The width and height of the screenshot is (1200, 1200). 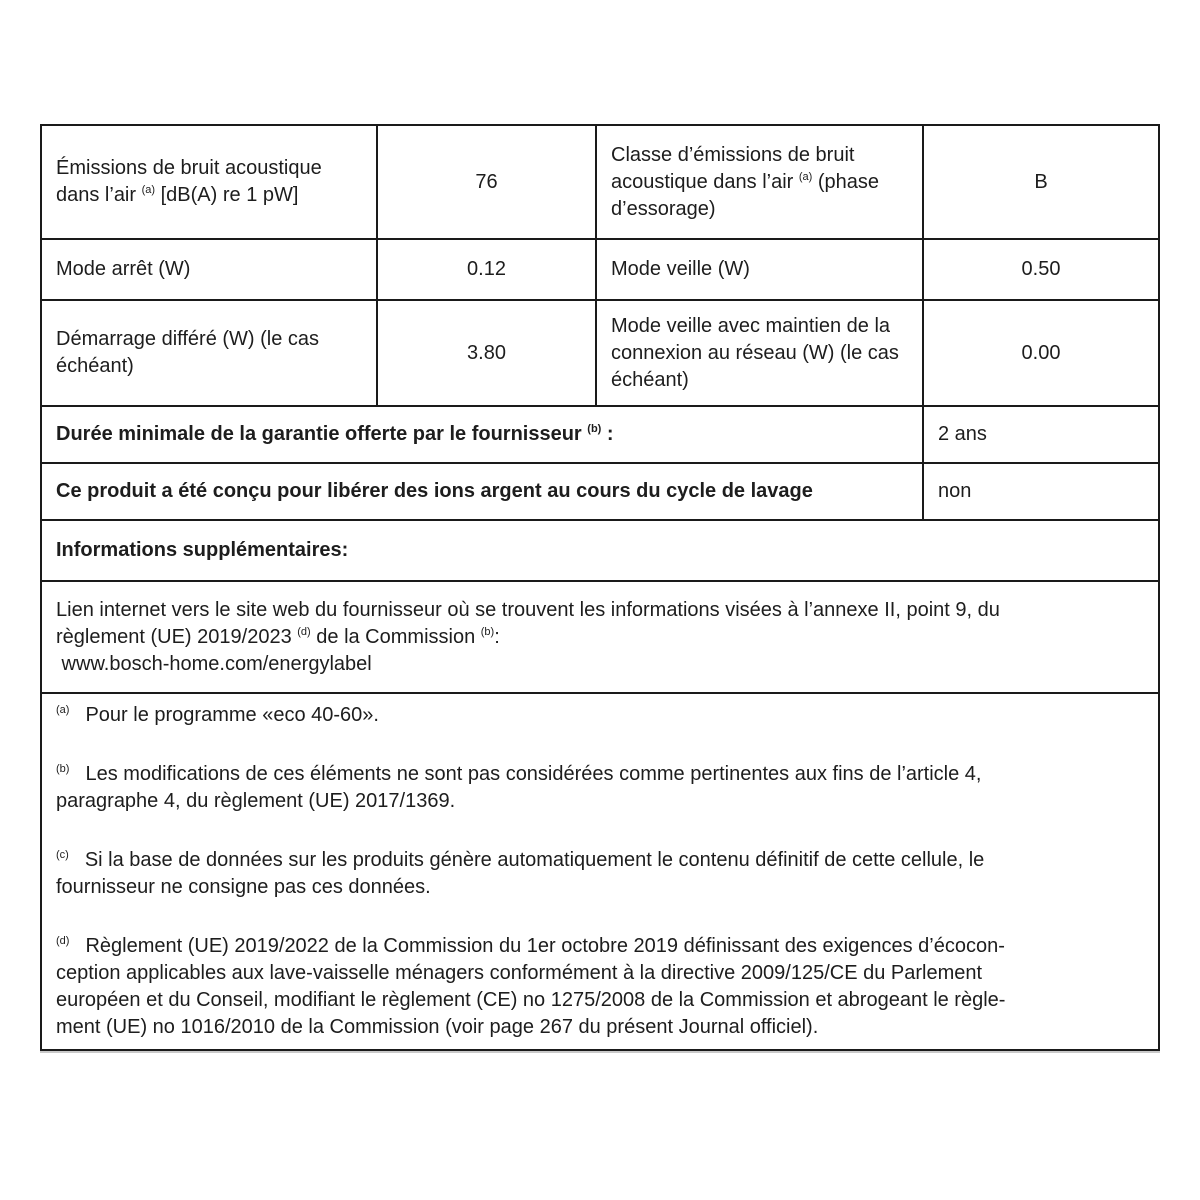 What do you see at coordinates (123, 269) in the screenshot?
I see `off-mode-label: Mode arrêt (W)` at bounding box center [123, 269].